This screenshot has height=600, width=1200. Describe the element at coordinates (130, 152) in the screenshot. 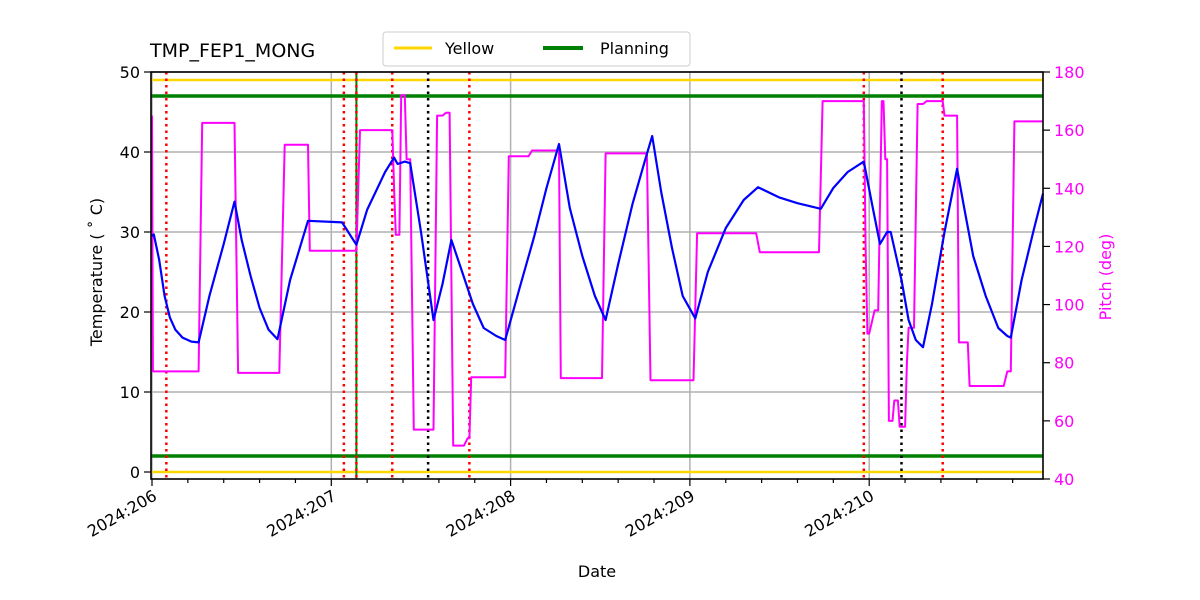

I see `y-tick-label: 40` at that location.